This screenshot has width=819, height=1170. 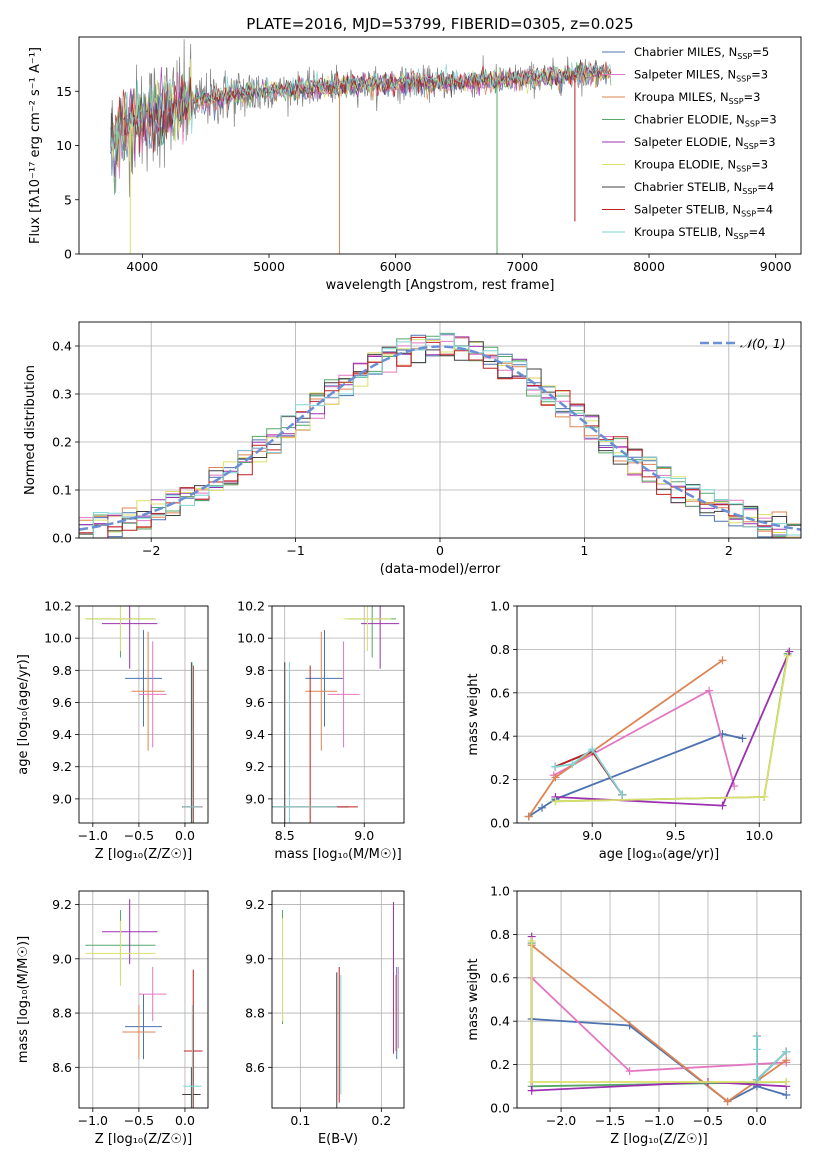 What do you see at coordinates (62, 734) in the screenshot?
I see `y-tick-label: 9.4` at bounding box center [62, 734].